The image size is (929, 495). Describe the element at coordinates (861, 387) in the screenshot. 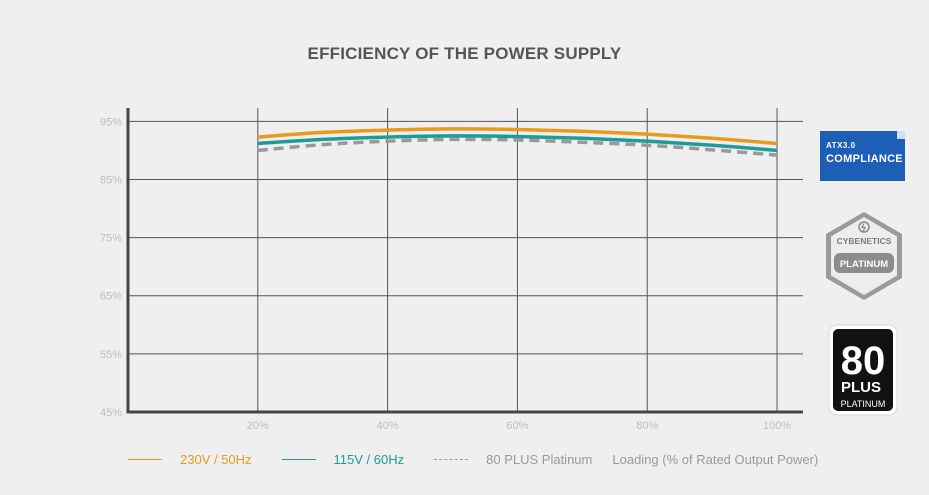

I see `80-plus-plus: PLUS` at that location.